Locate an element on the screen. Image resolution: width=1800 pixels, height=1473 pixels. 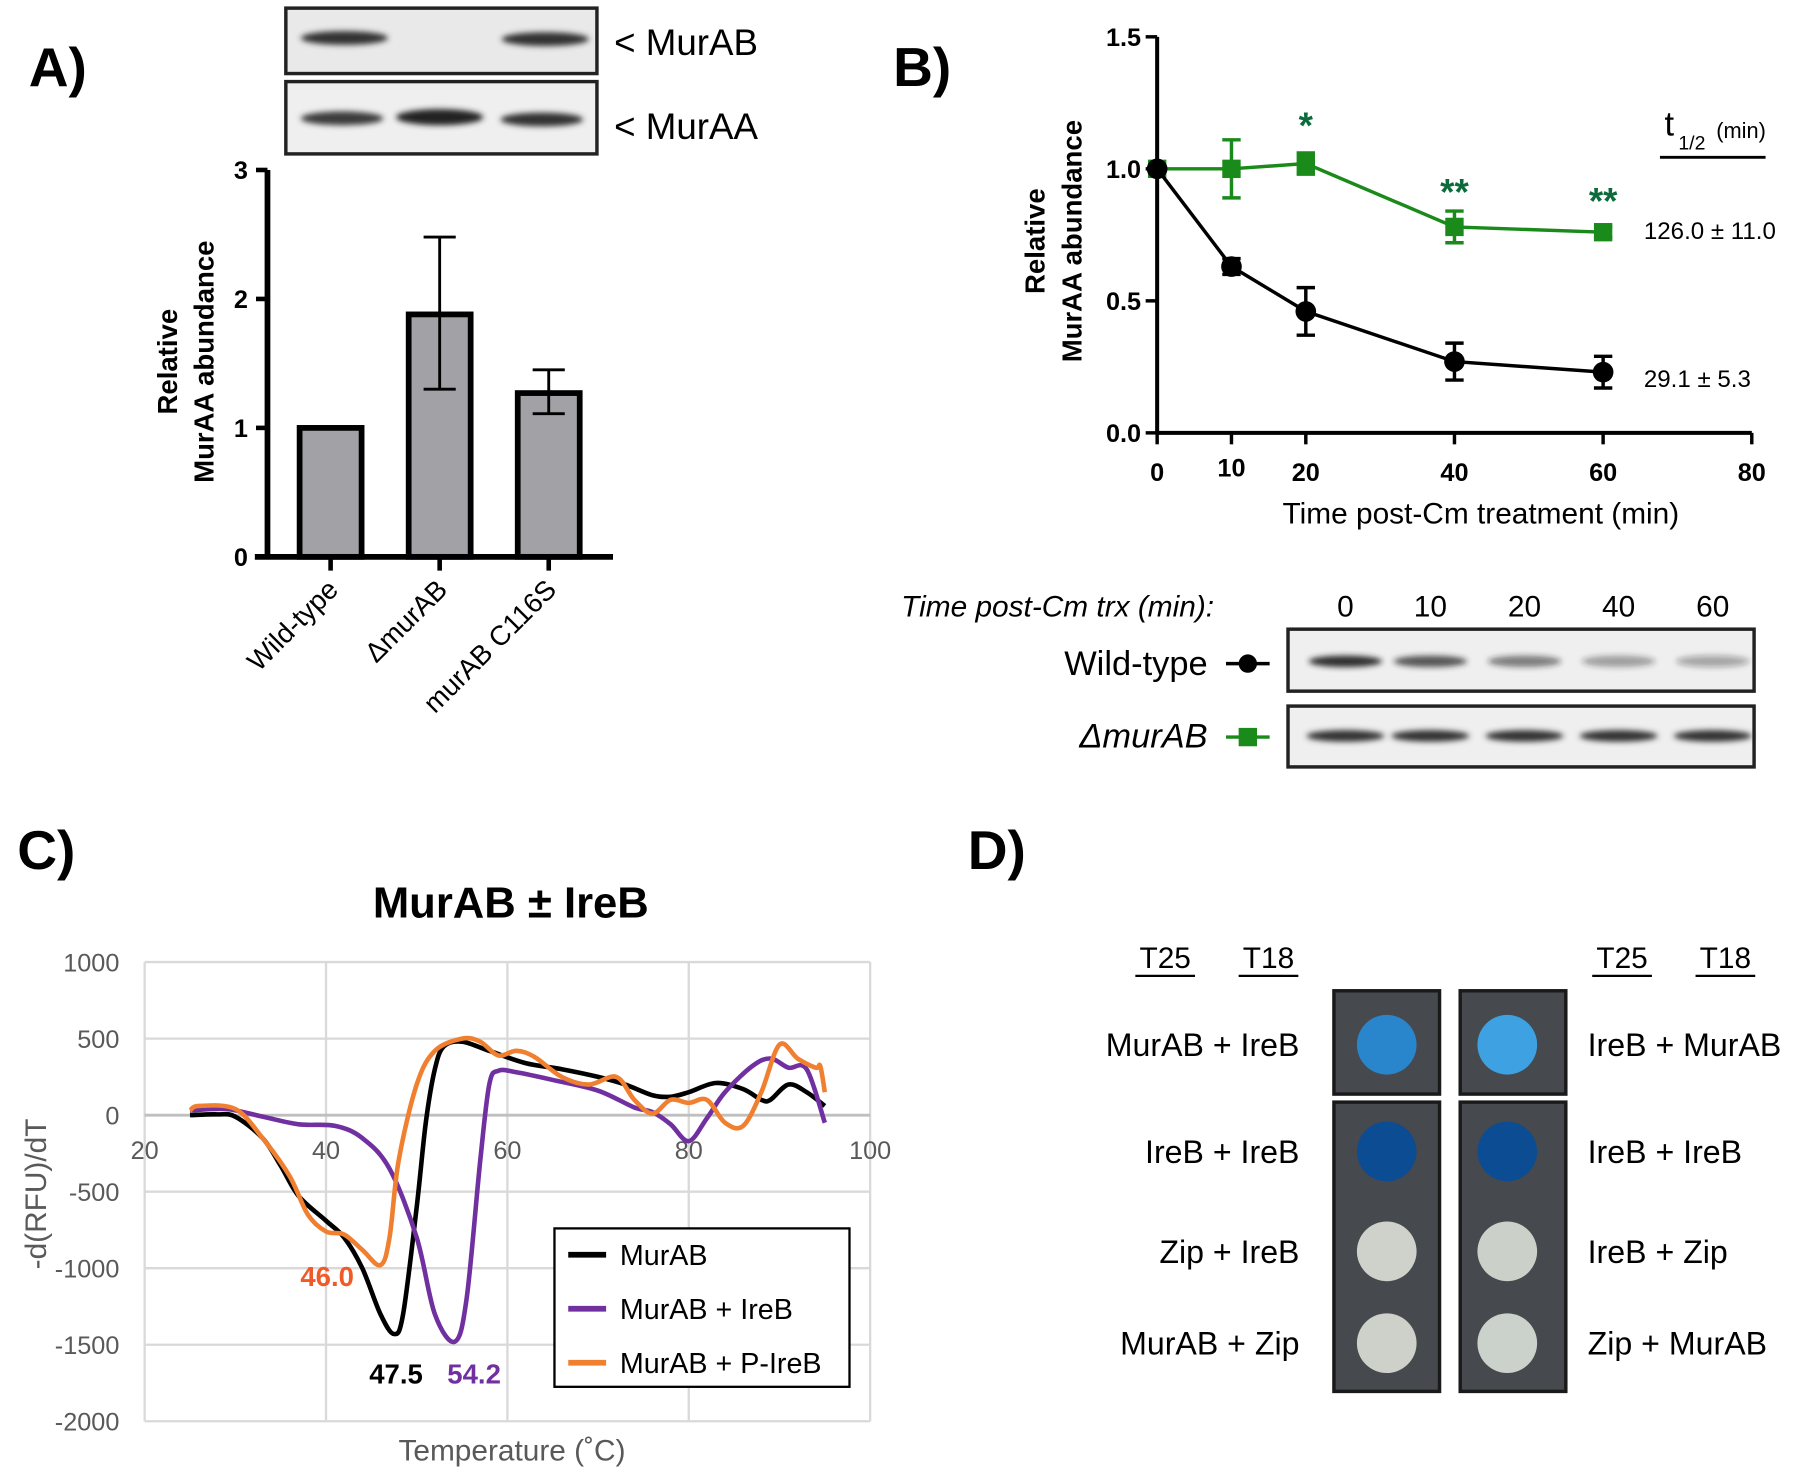
blot-row-delta-murab: ΔmurAB is located at coordinates (1142, 736).